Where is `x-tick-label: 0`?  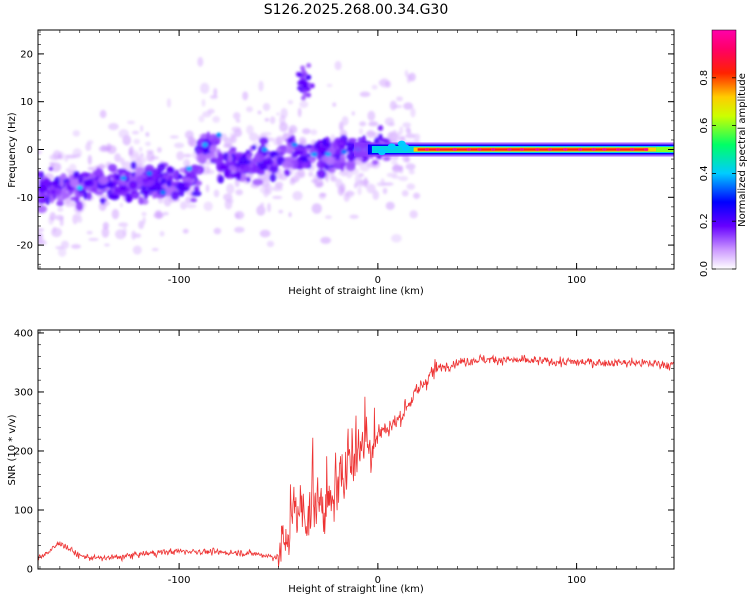 x-tick-label: 0 is located at coordinates (378, 580).